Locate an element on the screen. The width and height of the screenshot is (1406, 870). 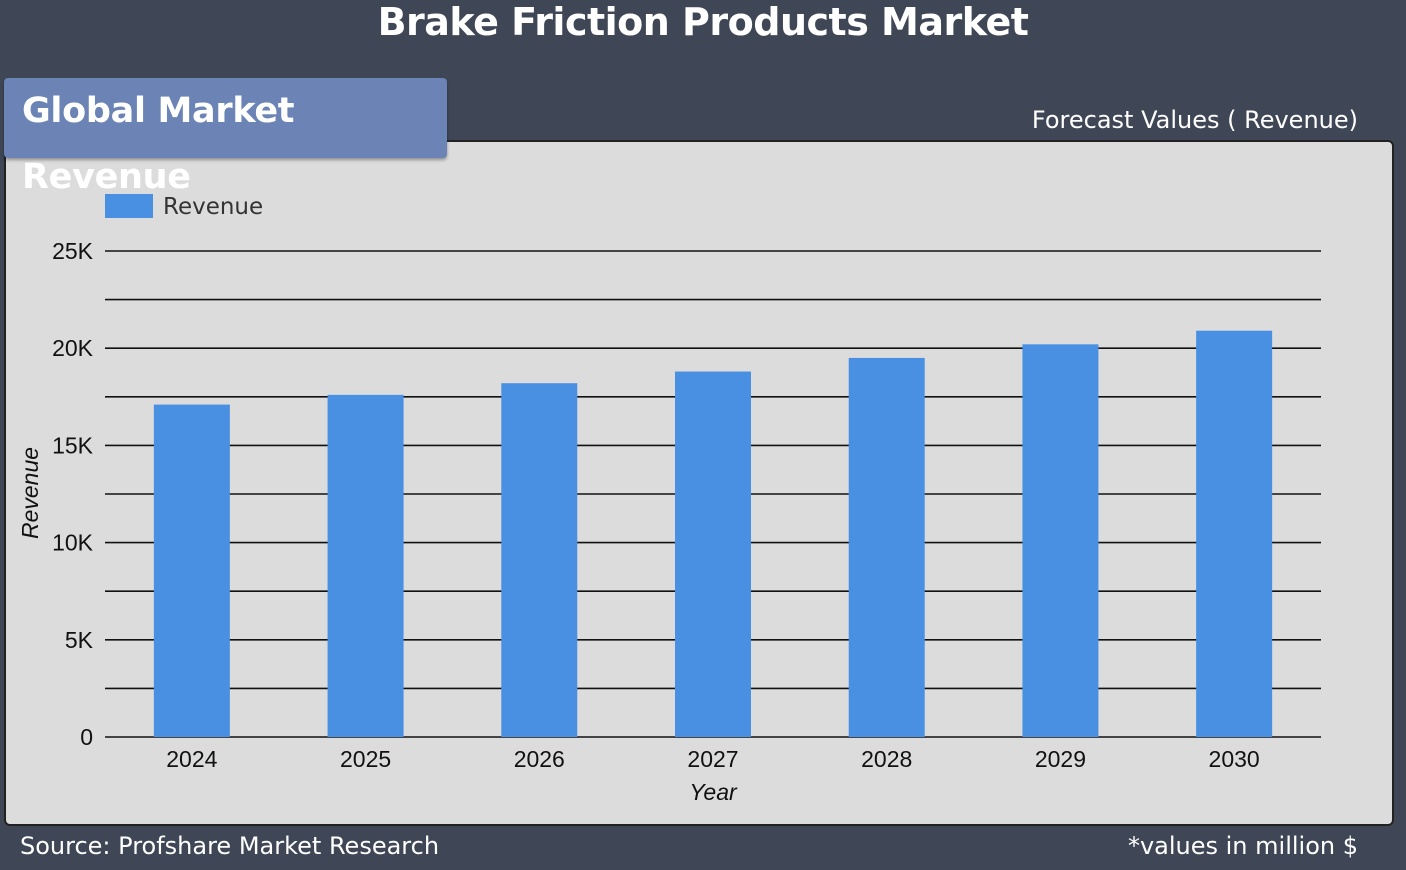
y-tick-label: 10K is located at coordinates (73, 543).